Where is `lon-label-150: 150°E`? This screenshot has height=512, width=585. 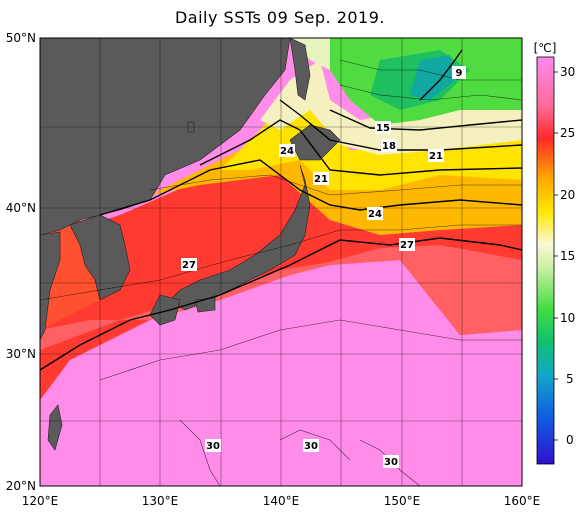
lon-label-150: 150°E is located at coordinates (402, 501).